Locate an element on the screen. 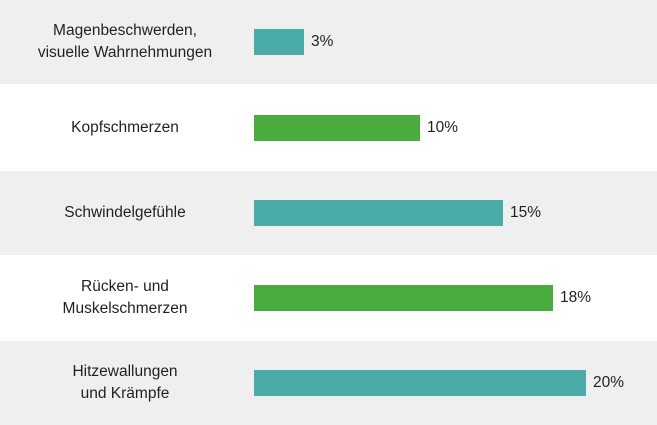 The width and height of the screenshot is (657, 425). data-label: 3% is located at coordinates (322, 41).